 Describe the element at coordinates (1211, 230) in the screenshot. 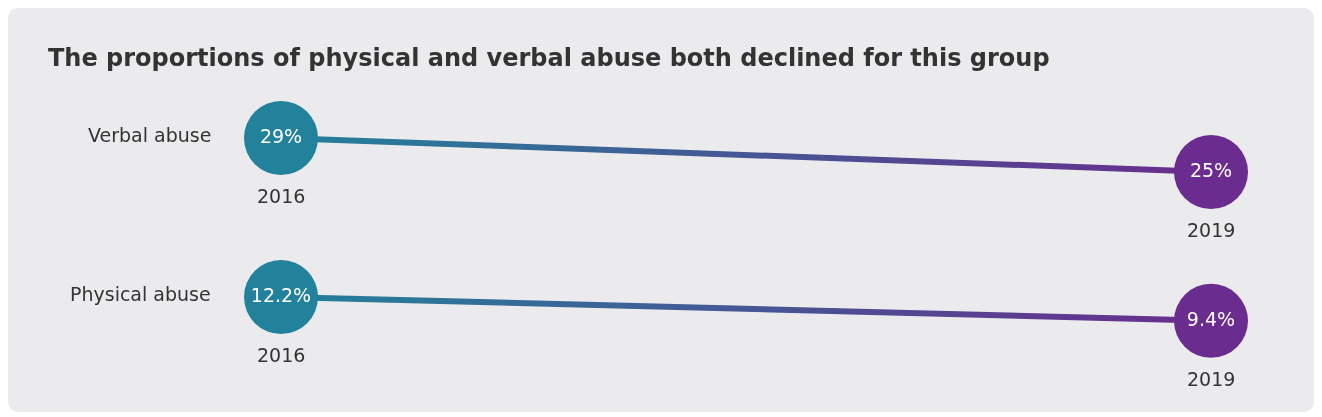

I see `series-label: 2019` at that location.